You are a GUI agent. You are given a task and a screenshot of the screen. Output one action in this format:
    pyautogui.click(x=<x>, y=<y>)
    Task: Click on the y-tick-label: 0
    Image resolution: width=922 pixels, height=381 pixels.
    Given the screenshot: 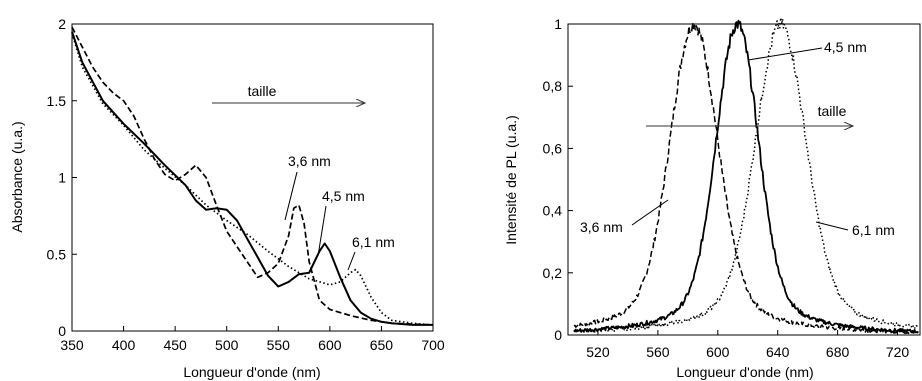 What is the action you would take?
    pyautogui.click(x=558, y=335)
    